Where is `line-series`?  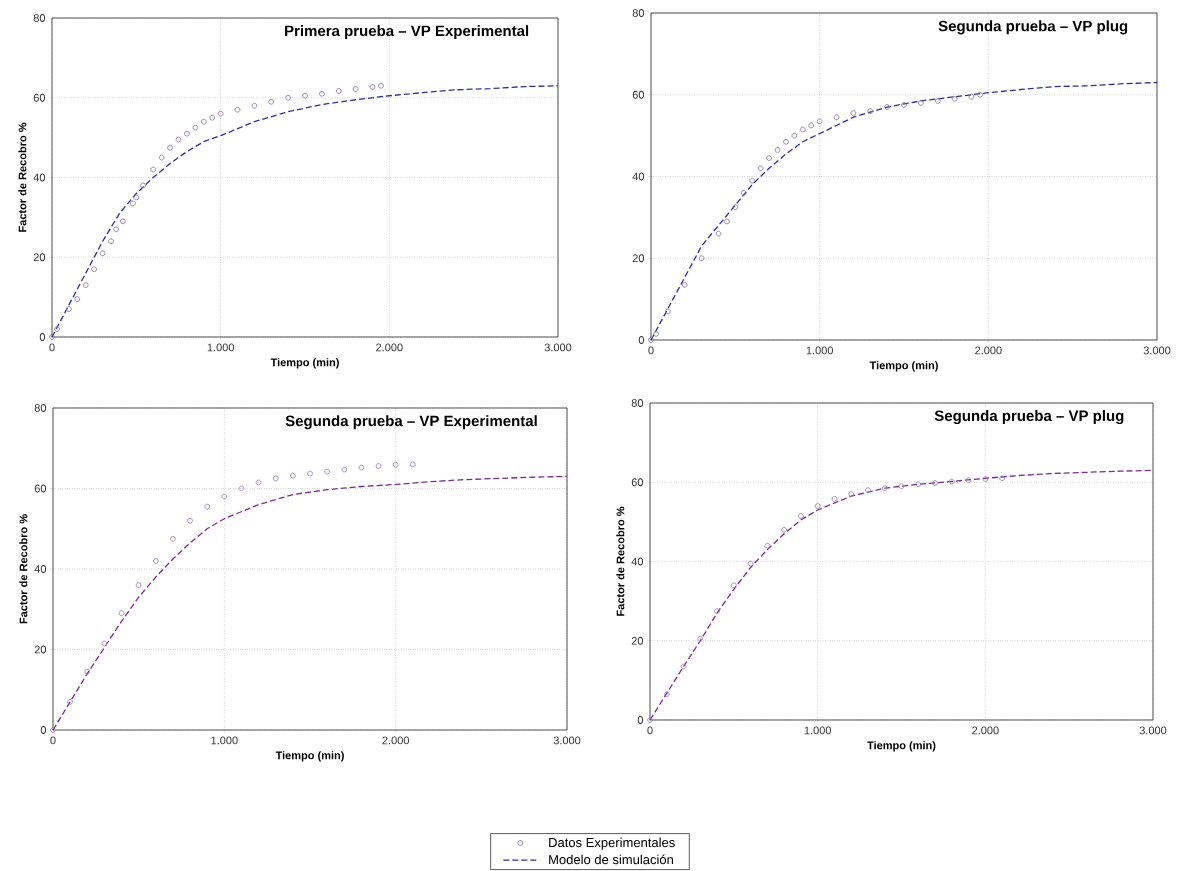
line-series is located at coordinates (901, 595).